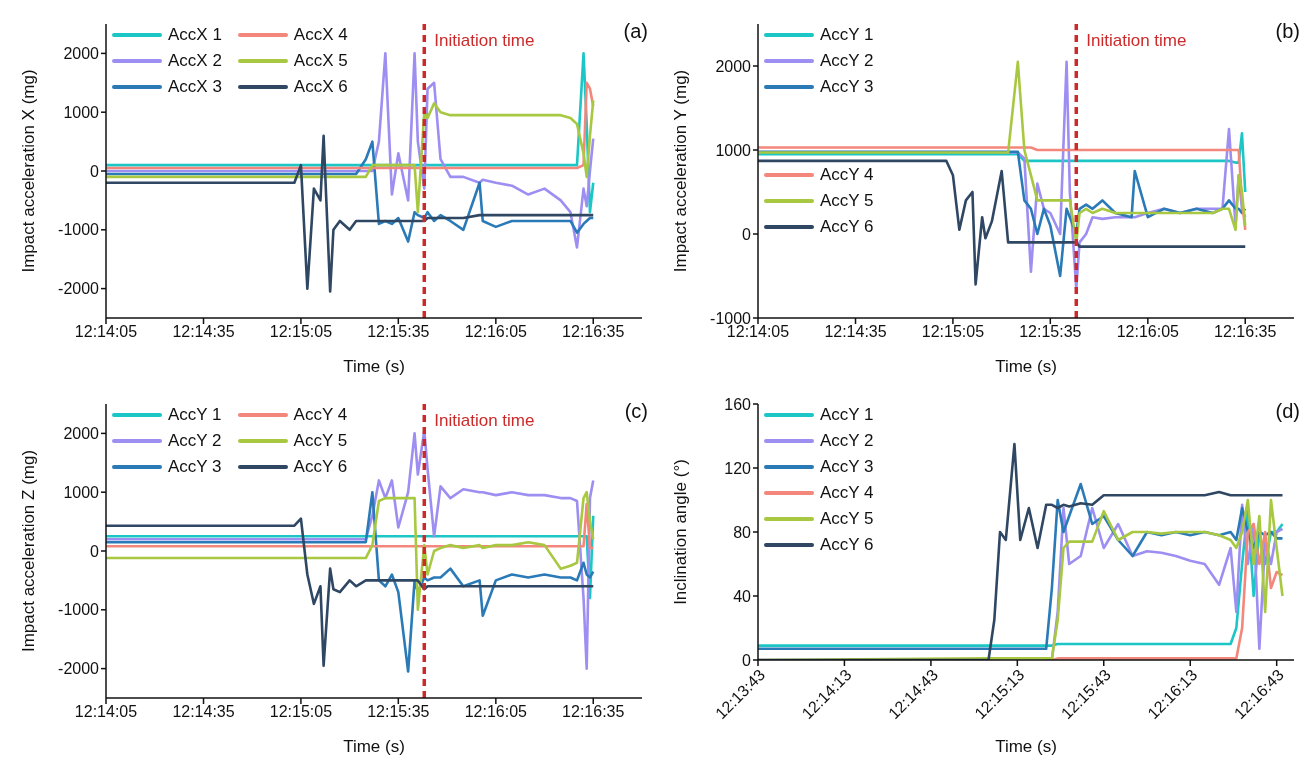 Image resolution: width=1304 pixels, height=769 pixels. What do you see at coordinates (195, 87) in the screenshot?
I see `legend-label: AccX 3` at bounding box center [195, 87].